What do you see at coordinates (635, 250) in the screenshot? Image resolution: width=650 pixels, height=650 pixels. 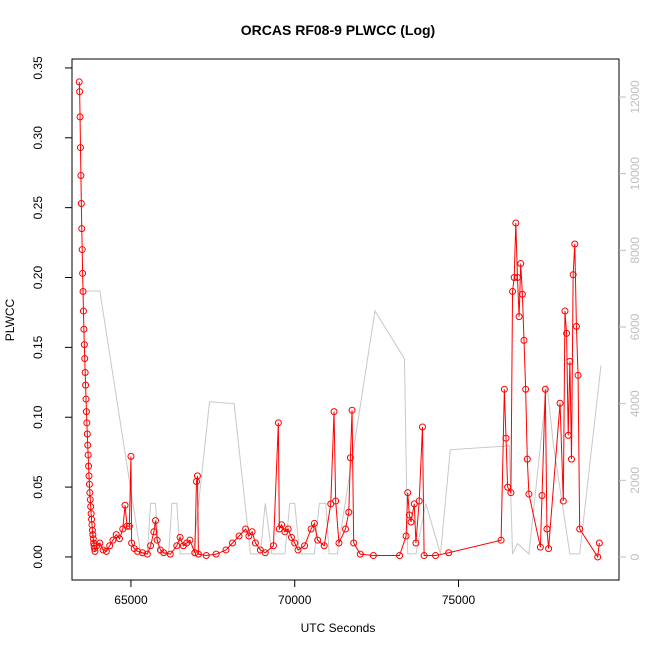 I see `y2-tick-label: 8000` at bounding box center [635, 250].